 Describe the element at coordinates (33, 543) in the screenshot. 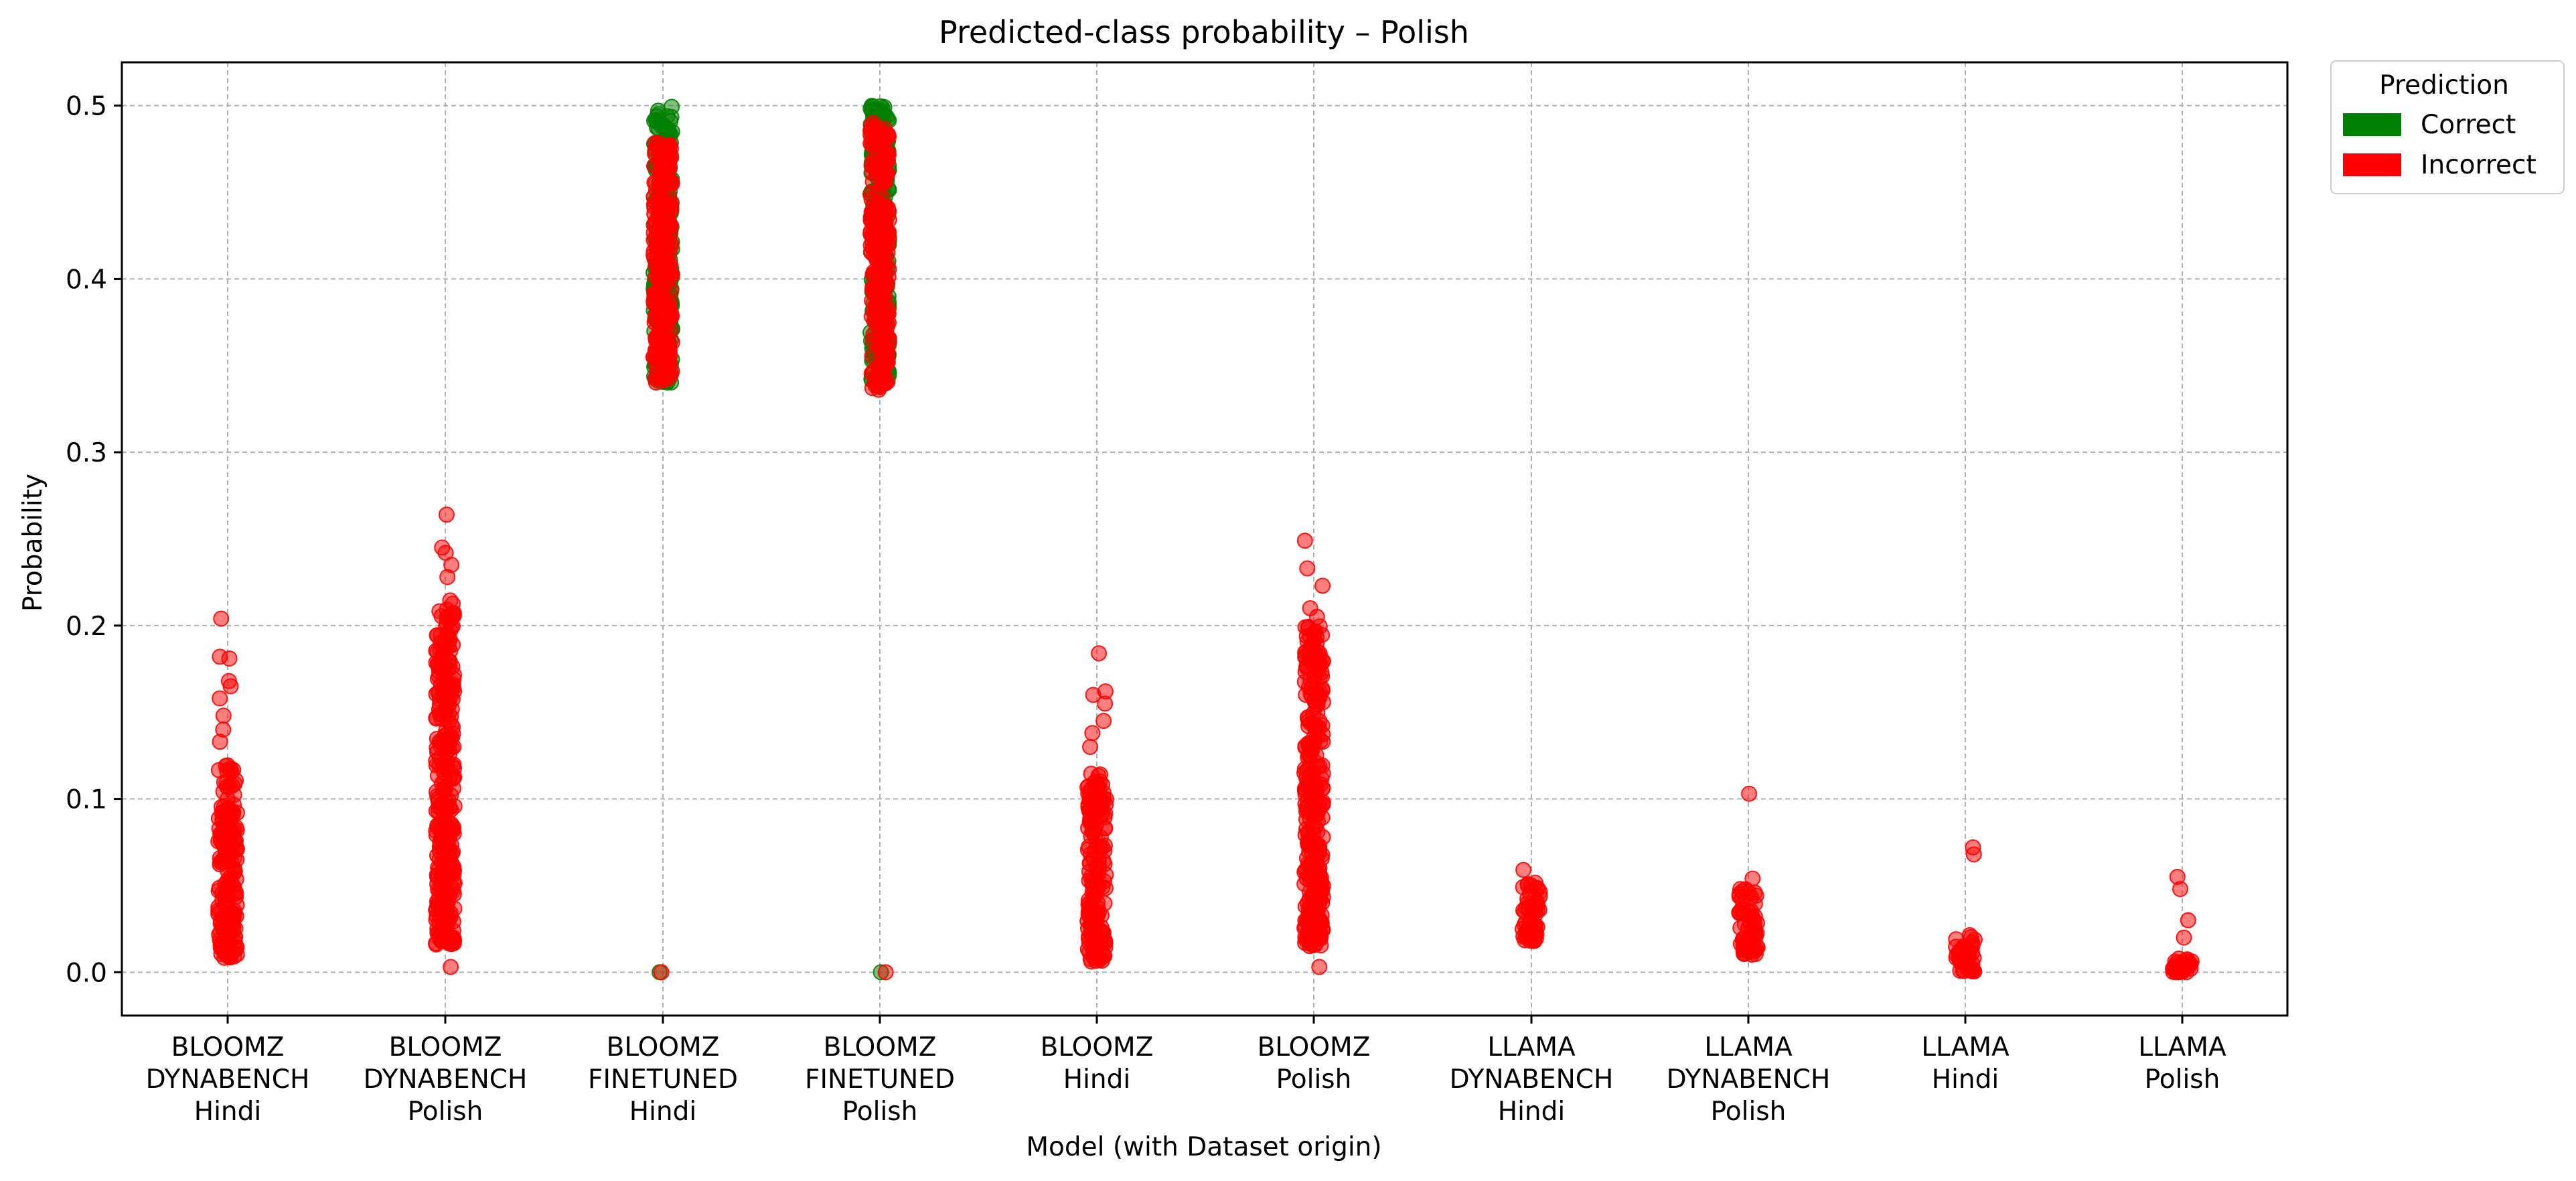

I see `y-axis-label: Probability` at that location.